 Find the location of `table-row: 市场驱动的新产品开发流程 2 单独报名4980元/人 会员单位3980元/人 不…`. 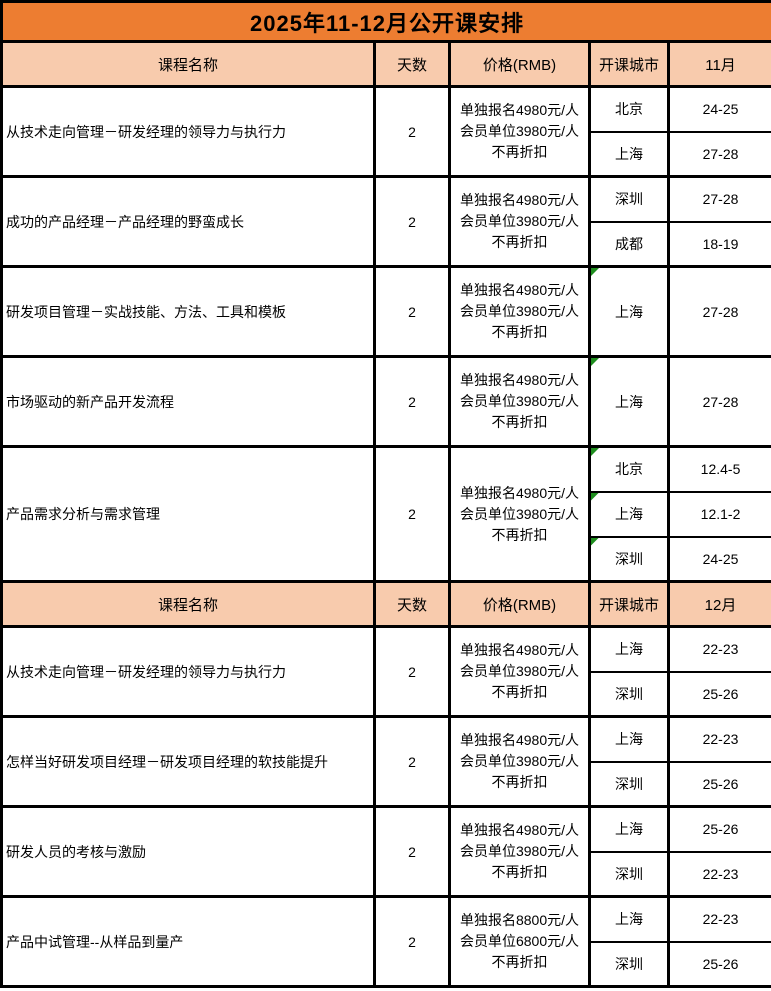

table-row: 市场驱动的新产品开发流程 2 单独报名4980元/人 会员单位3980元/人 不… is located at coordinates (385, 401).